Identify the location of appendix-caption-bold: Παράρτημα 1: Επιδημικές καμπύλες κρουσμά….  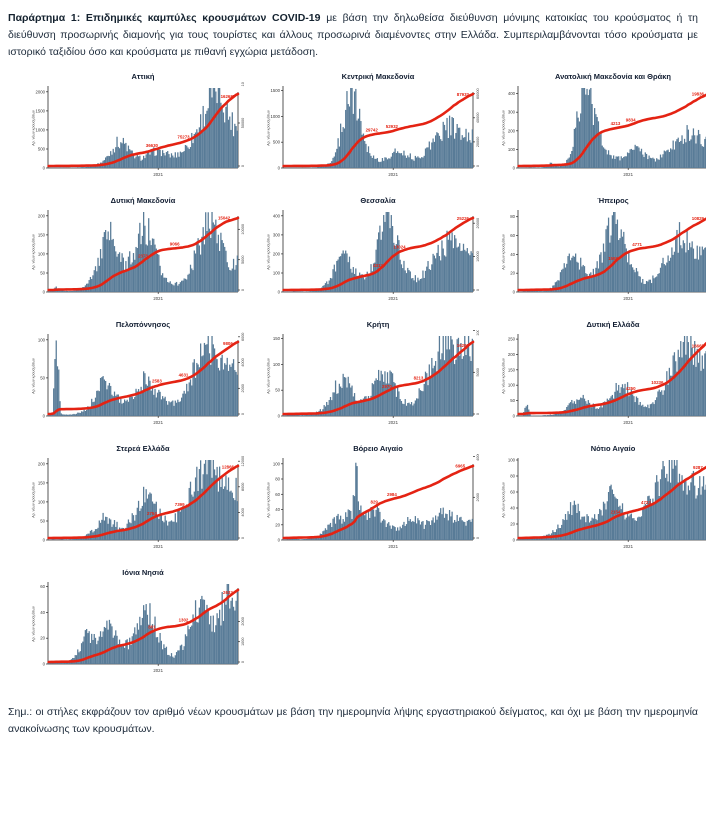
(164, 18).